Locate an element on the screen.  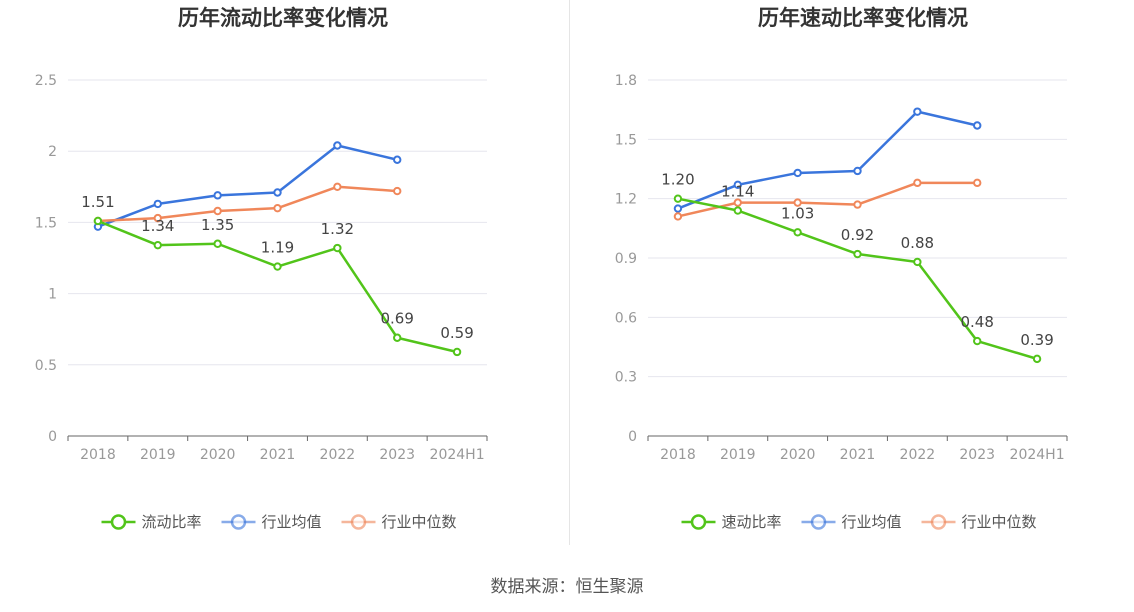
y-tick-label: 0.3 is located at coordinates (626, 378).